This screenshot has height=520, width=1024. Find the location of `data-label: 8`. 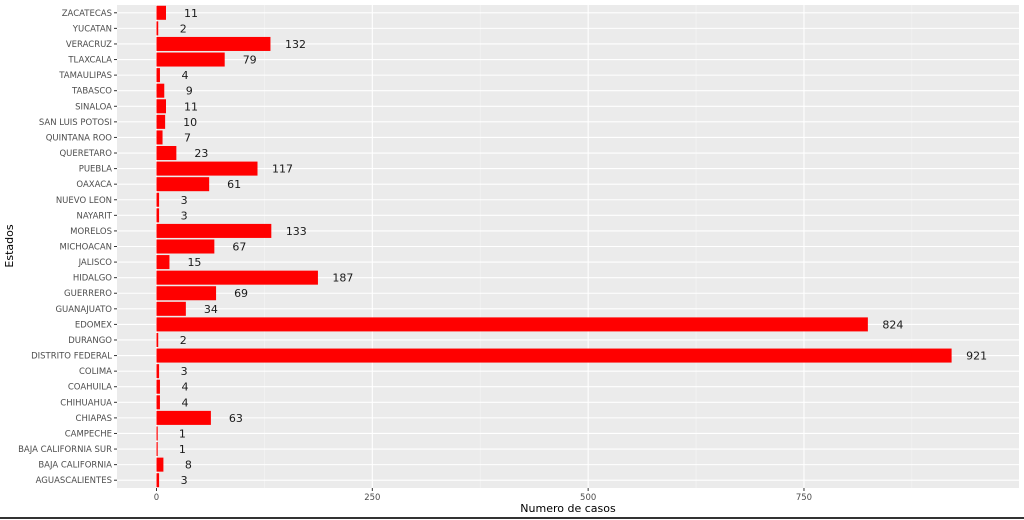

data-label: 8 is located at coordinates (188, 465).